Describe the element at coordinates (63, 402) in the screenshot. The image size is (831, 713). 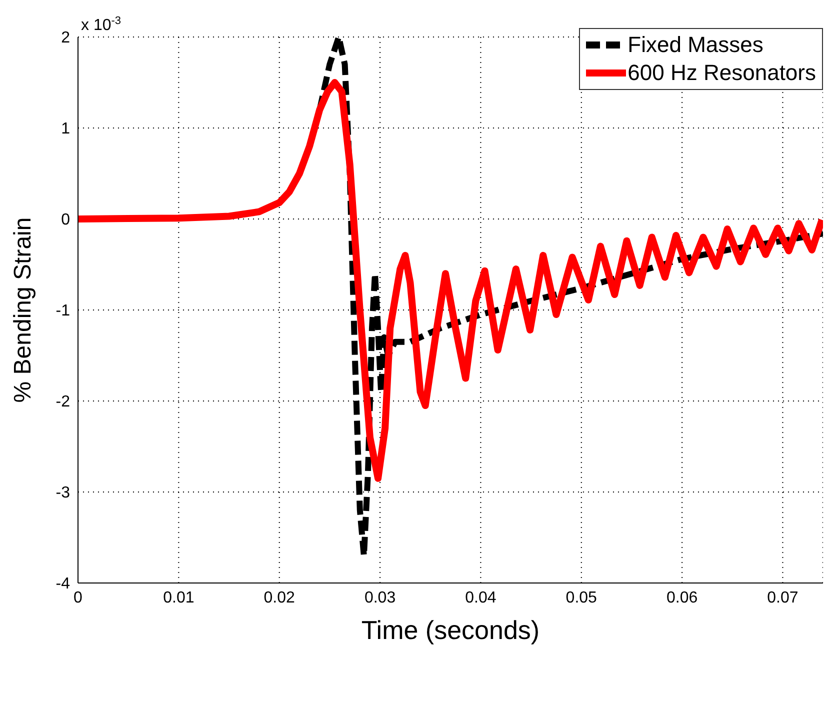
I see `y-tick-label: -2` at that location.